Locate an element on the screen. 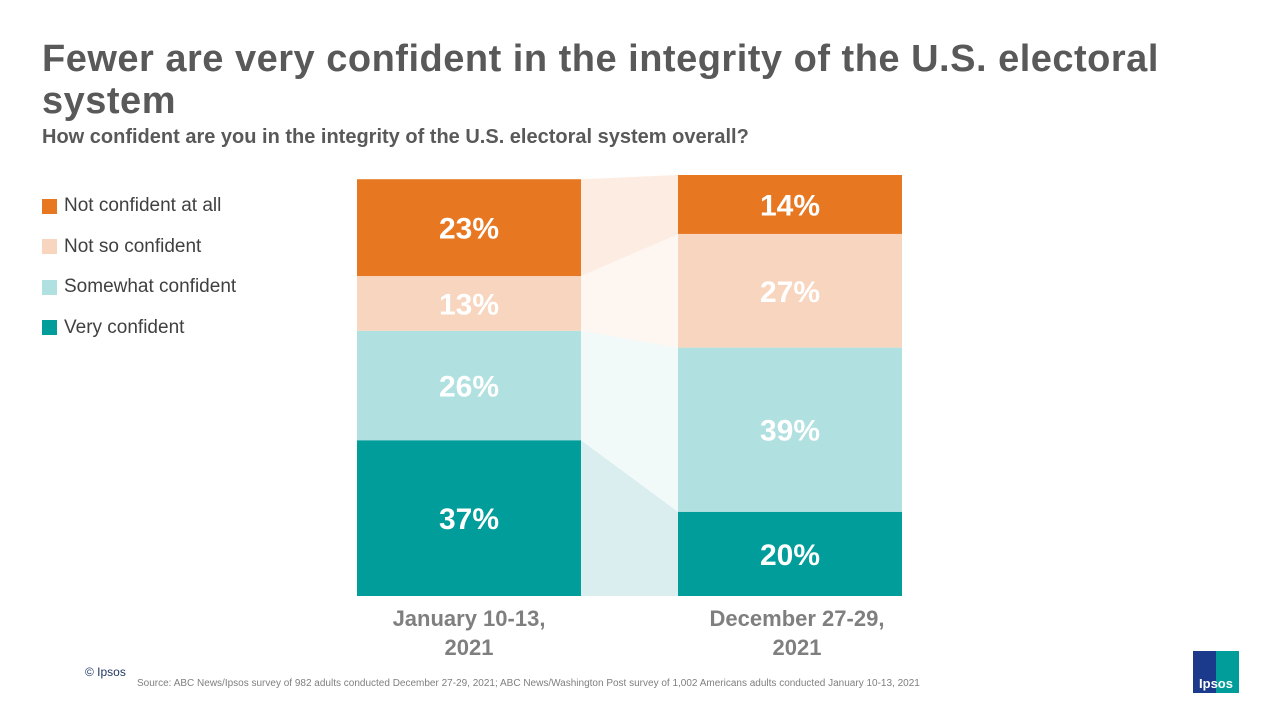 Image resolution: width=1280 pixels, height=720 pixels. legend-label: Not confident at all is located at coordinates (143, 206).